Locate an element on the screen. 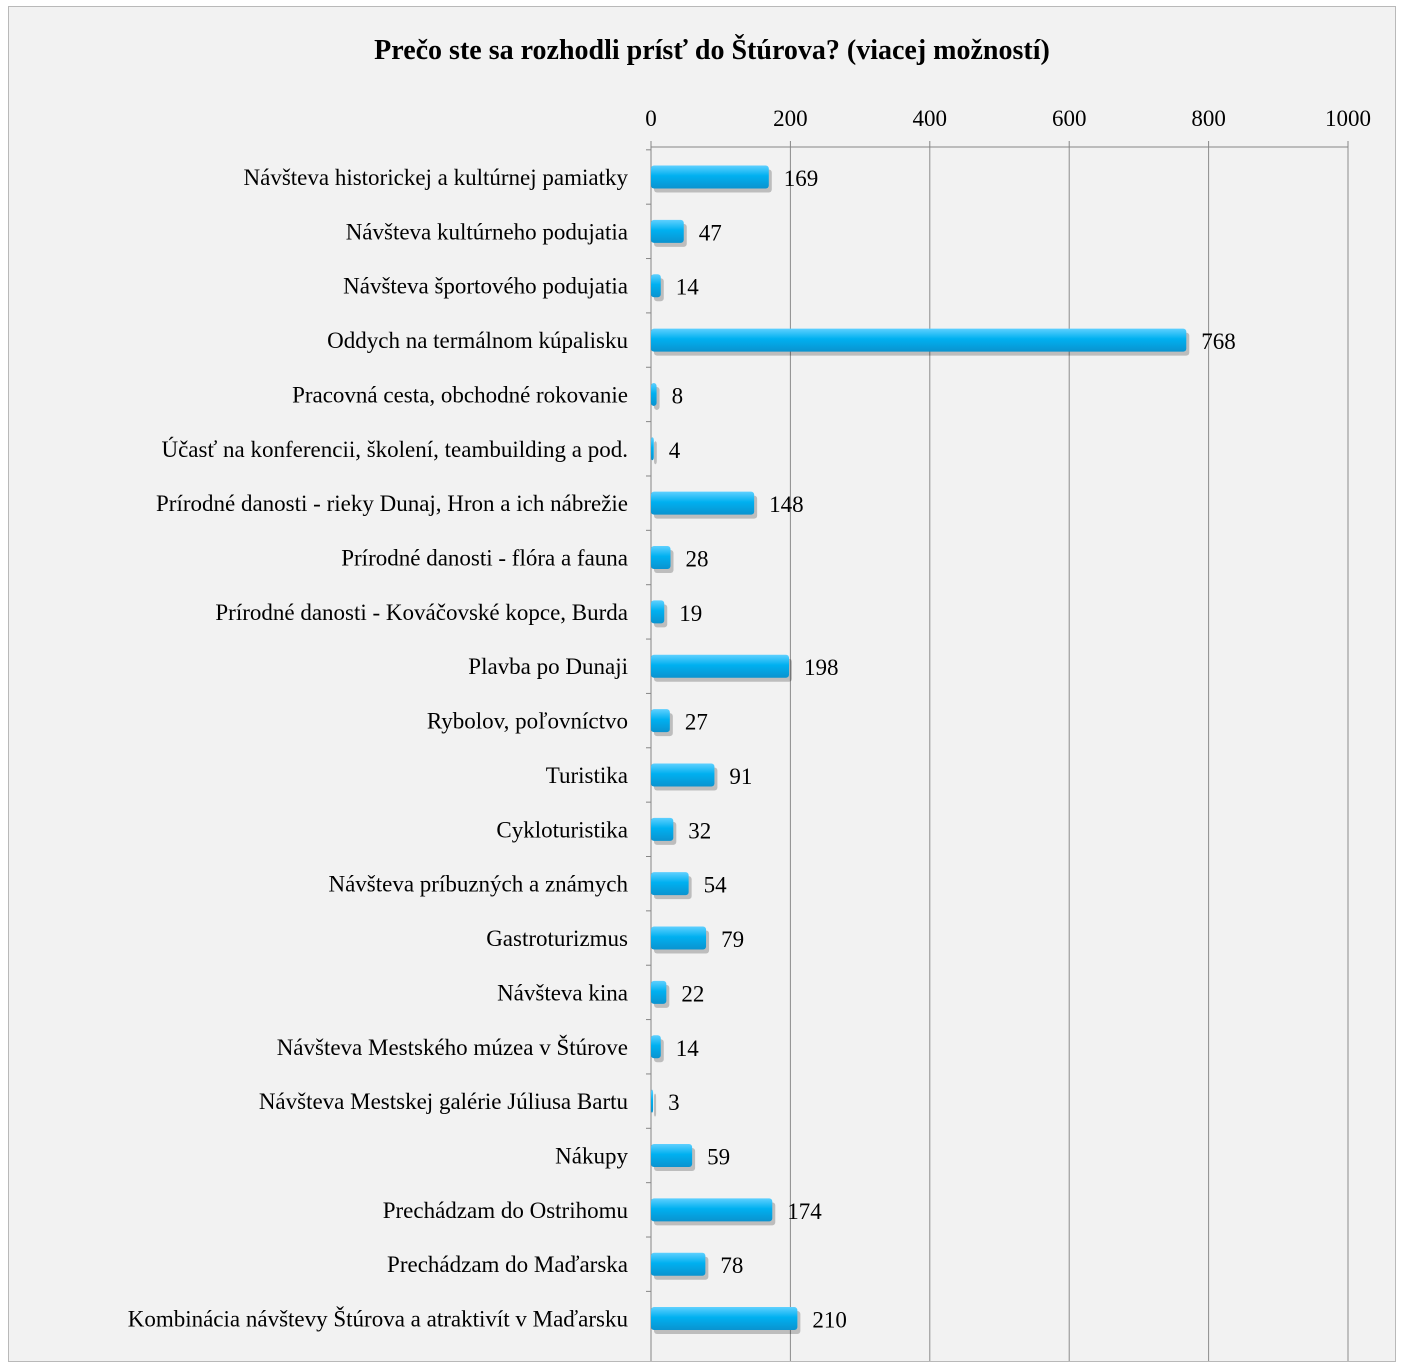 Image resolution: width=1404 pixels, height=1369 pixels. category-label: Prechádzam do Ostrihomu is located at coordinates (506, 1210).